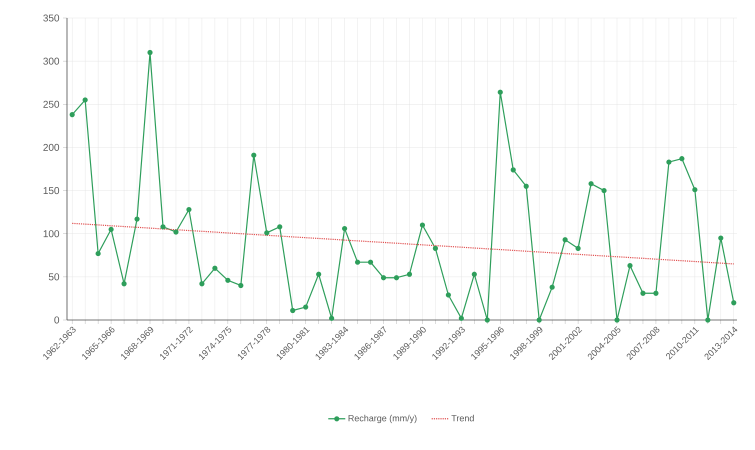 The width and height of the screenshot is (755, 450). What do you see at coordinates (52, 190) in the screenshot?
I see `y-tick-label: 150` at bounding box center [52, 190].